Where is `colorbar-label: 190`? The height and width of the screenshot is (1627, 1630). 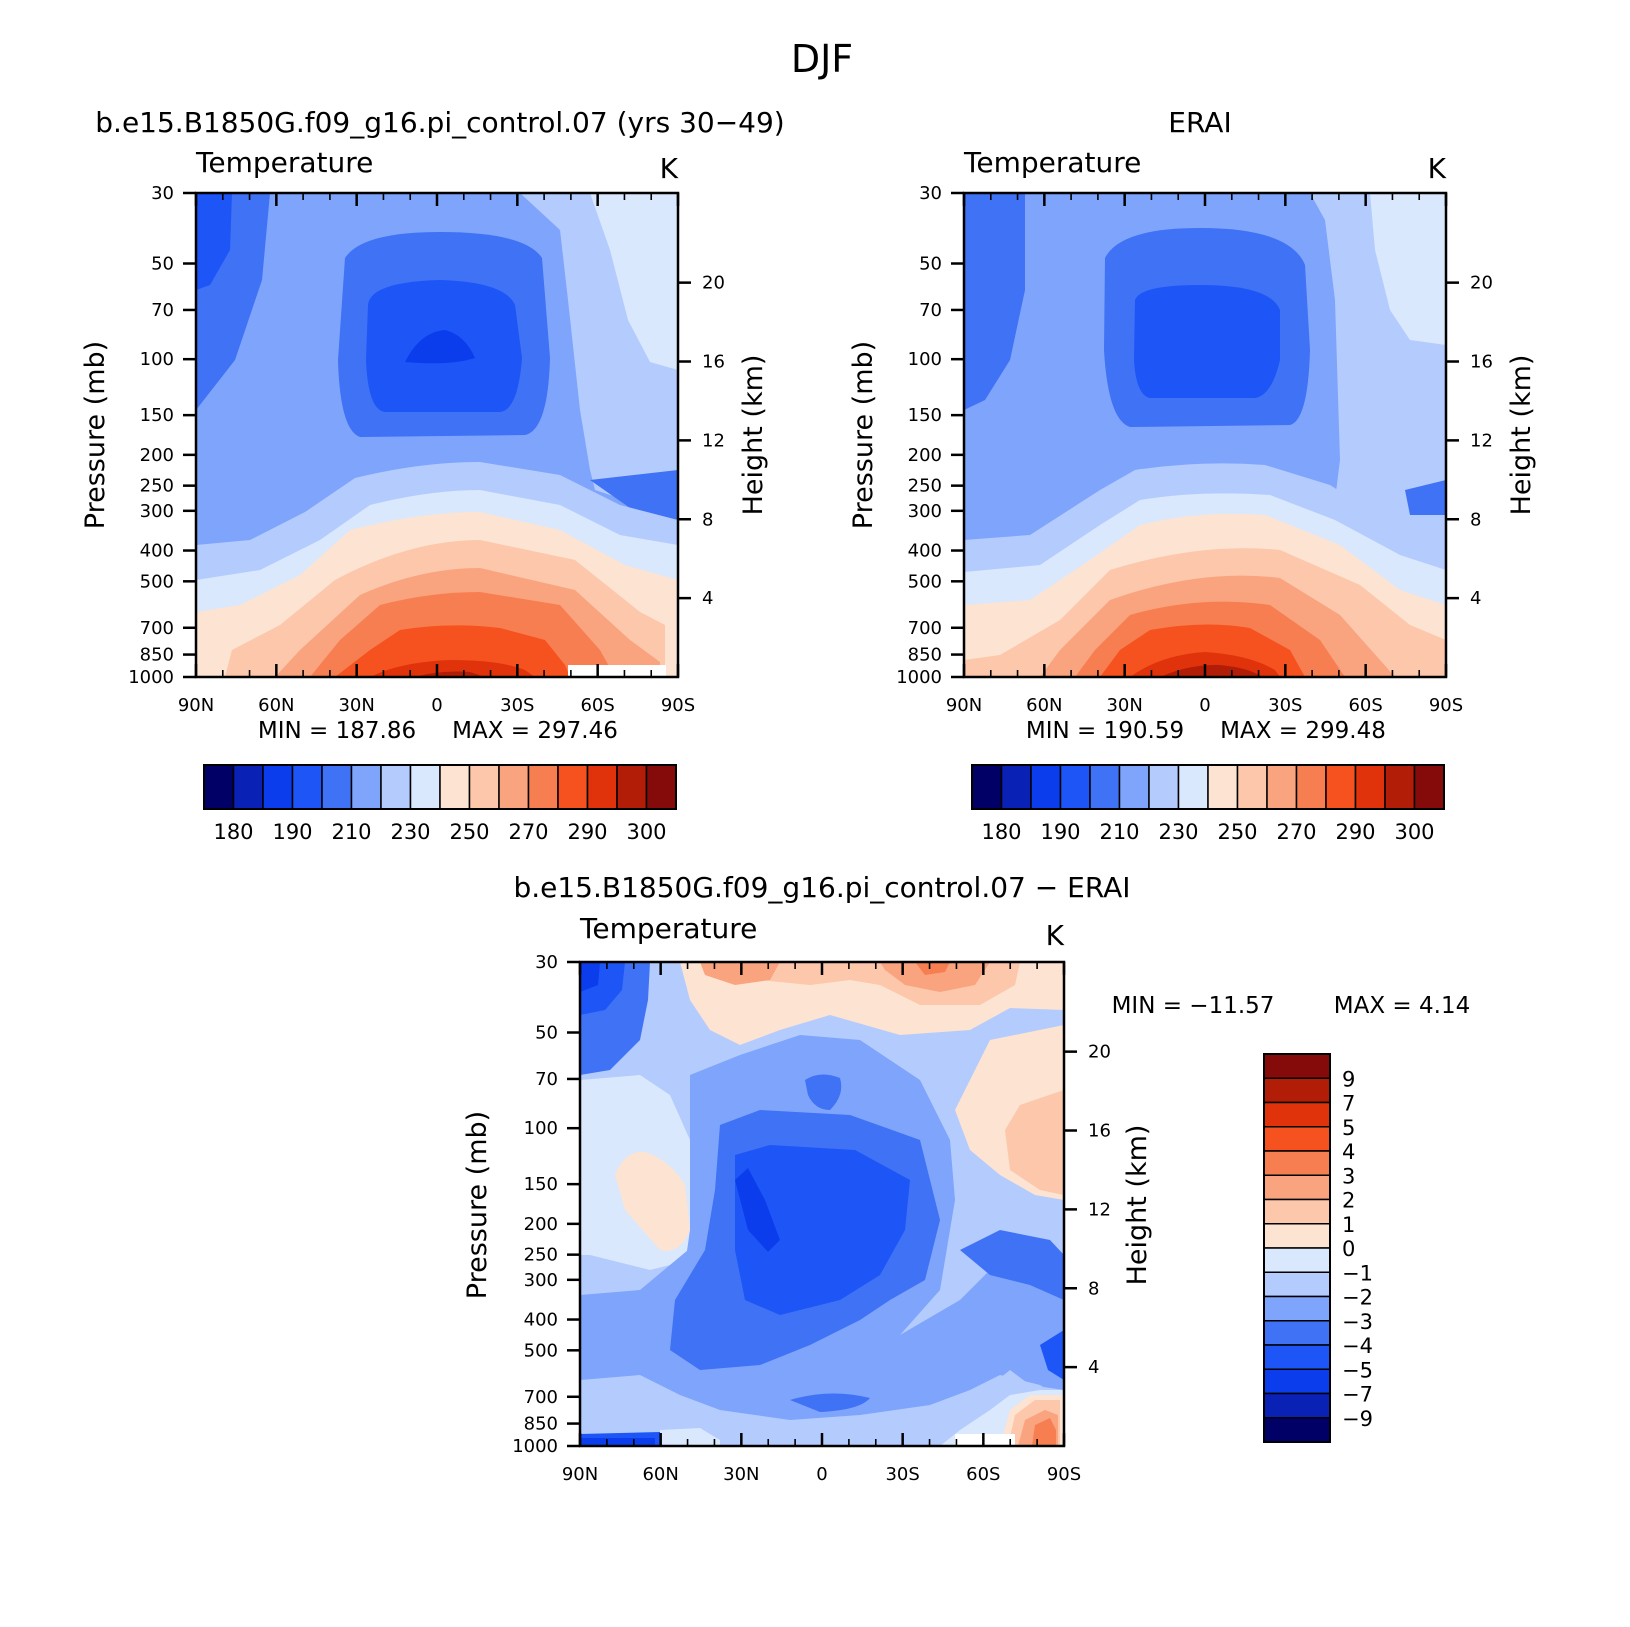
colorbar-label: 190 is located at coordinates (292, 832).